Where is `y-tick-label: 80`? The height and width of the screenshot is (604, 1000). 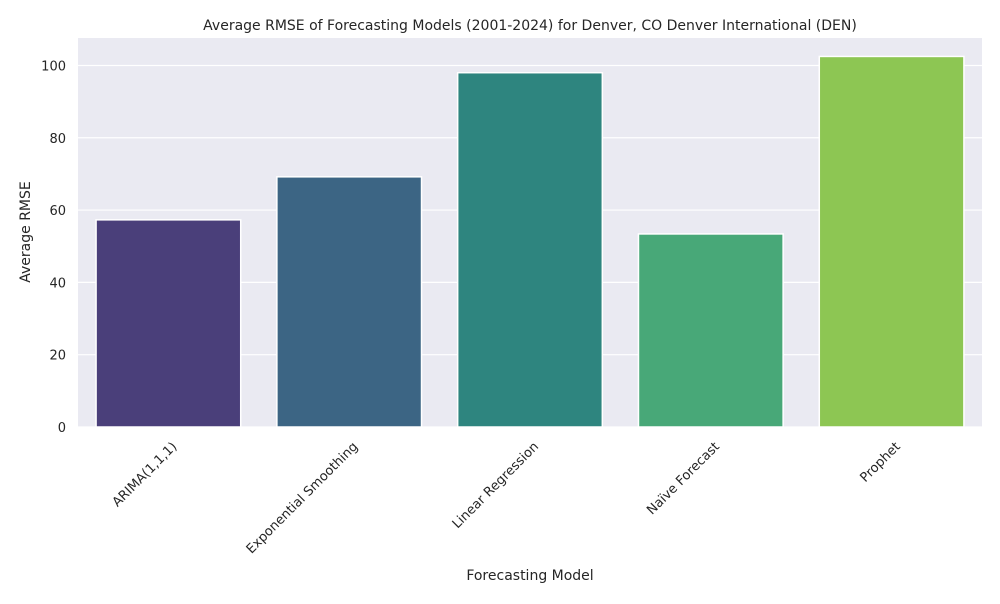 y-tick-label: 80 is located at coordinates (57, 139).